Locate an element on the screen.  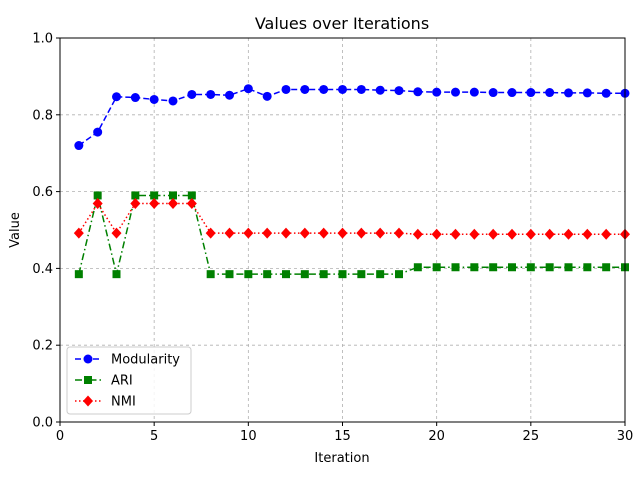
y-axis: 0.0 0.2 0.4 0.6 0.8 1.0 is located at coordinates (46, 231).